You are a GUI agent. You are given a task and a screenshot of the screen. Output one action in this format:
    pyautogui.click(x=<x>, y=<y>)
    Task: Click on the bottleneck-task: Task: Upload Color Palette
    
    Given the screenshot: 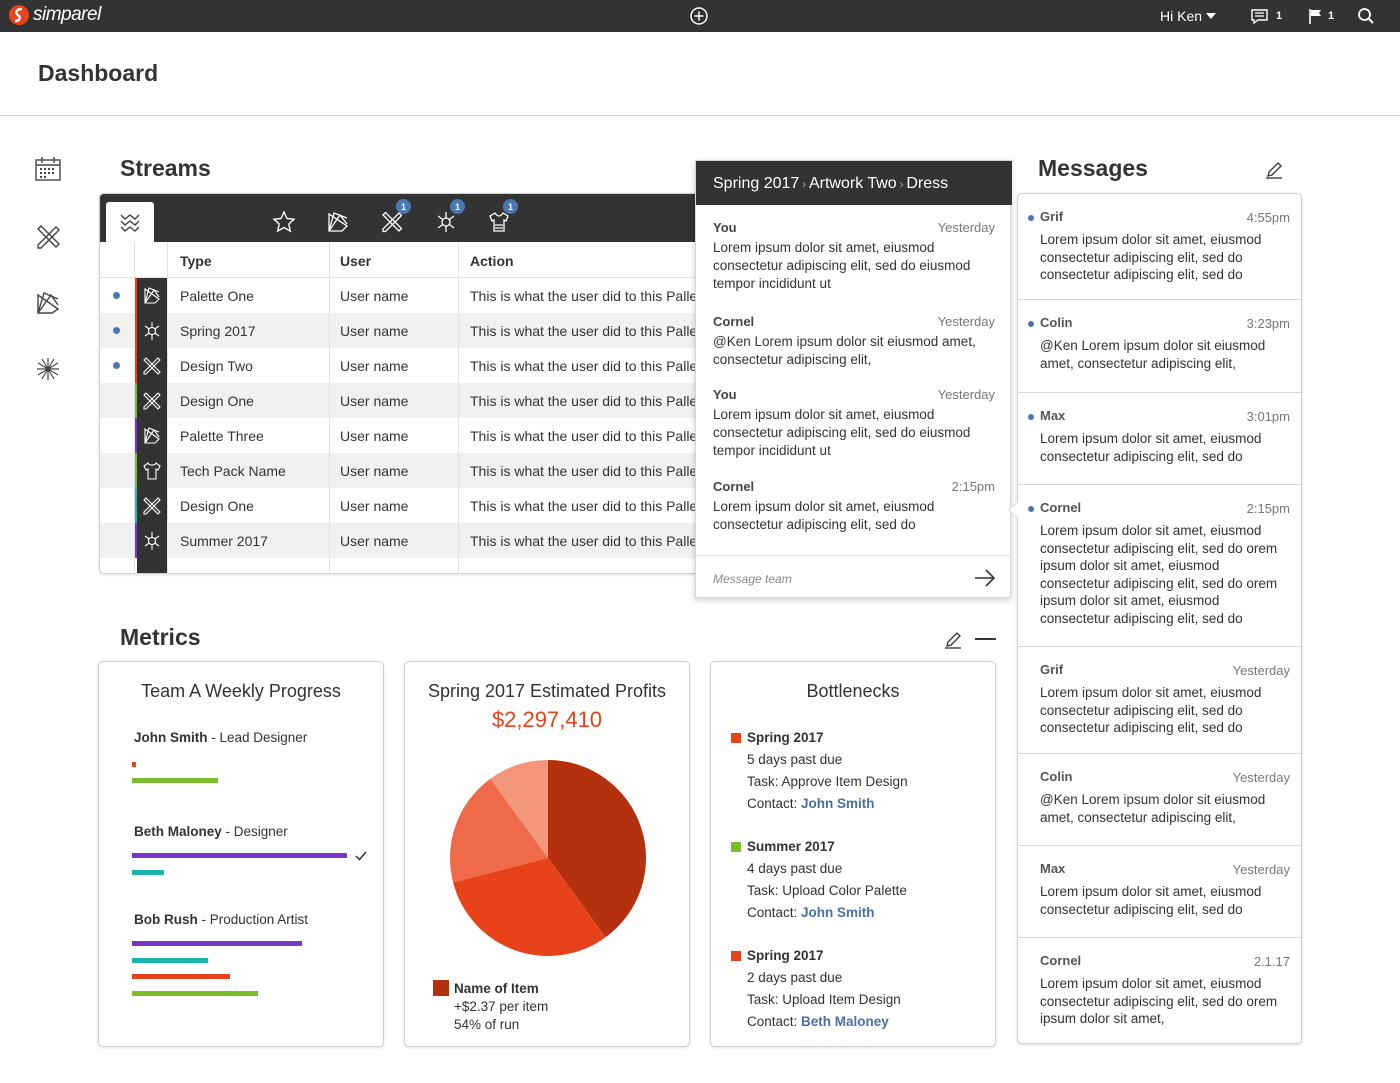 What is the action you would take?
    pyautogui.click(x=827, y=890)
    